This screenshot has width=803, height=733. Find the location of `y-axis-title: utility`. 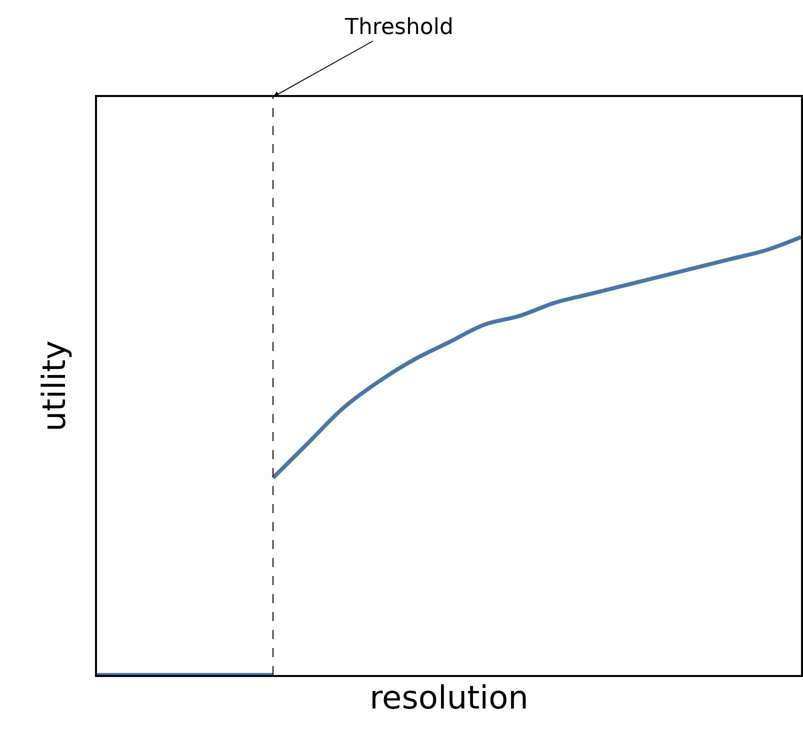

y-axis-title: utility is located at coordinates (54, 386).